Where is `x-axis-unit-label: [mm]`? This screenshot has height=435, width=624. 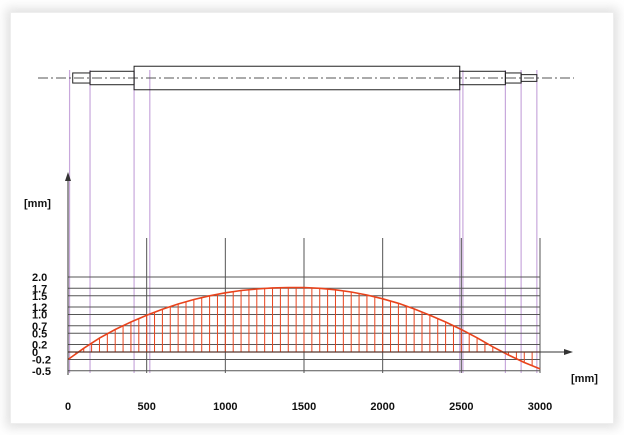
x-axis-unit-label: [mm] is located at coordinates (584, 379).